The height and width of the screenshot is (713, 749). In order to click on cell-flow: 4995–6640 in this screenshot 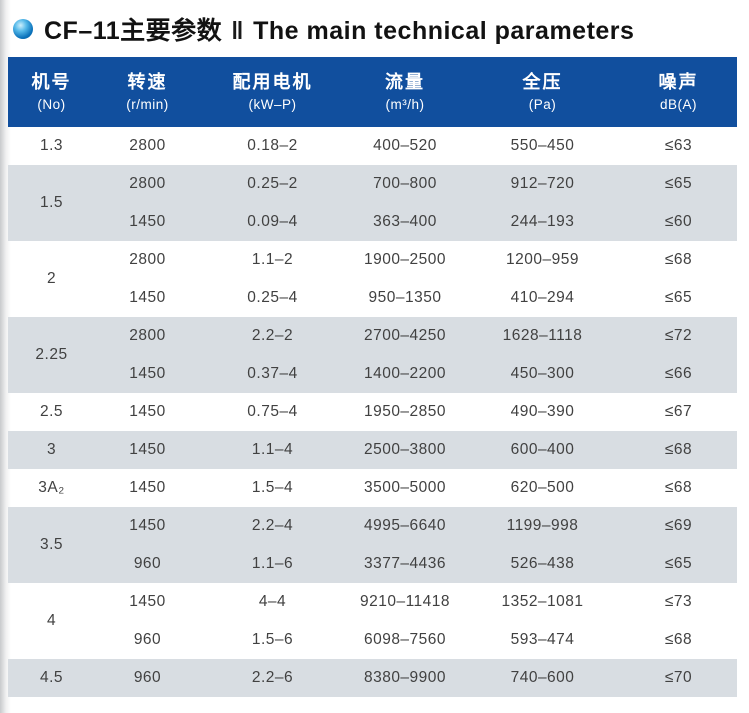, I will do `click(405, 525)`.